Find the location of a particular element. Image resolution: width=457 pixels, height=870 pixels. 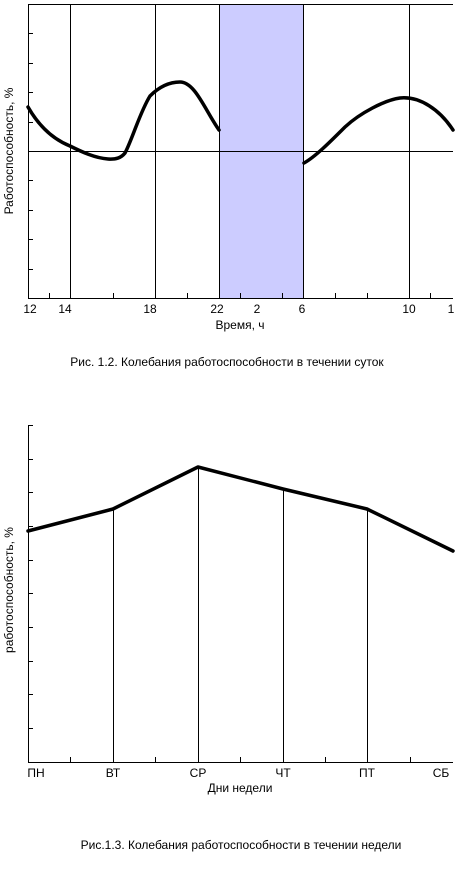

chart-daily-tick-label: 2 is located at coordinates (257, 309).